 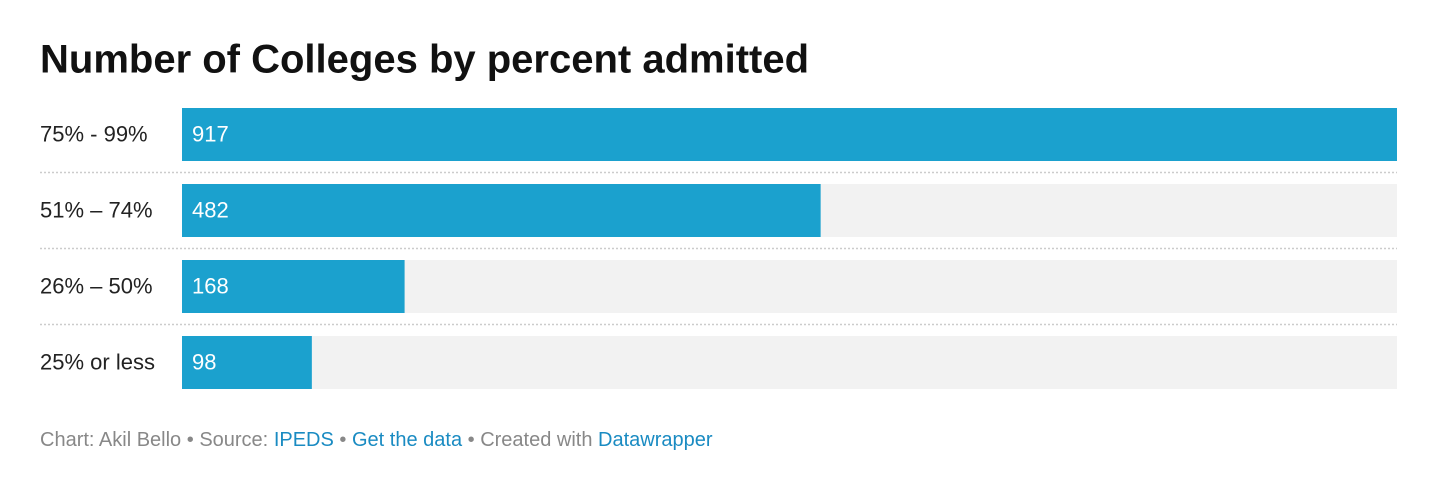 I want to click on category-label: 25% or less, so click(x=97, y=361).